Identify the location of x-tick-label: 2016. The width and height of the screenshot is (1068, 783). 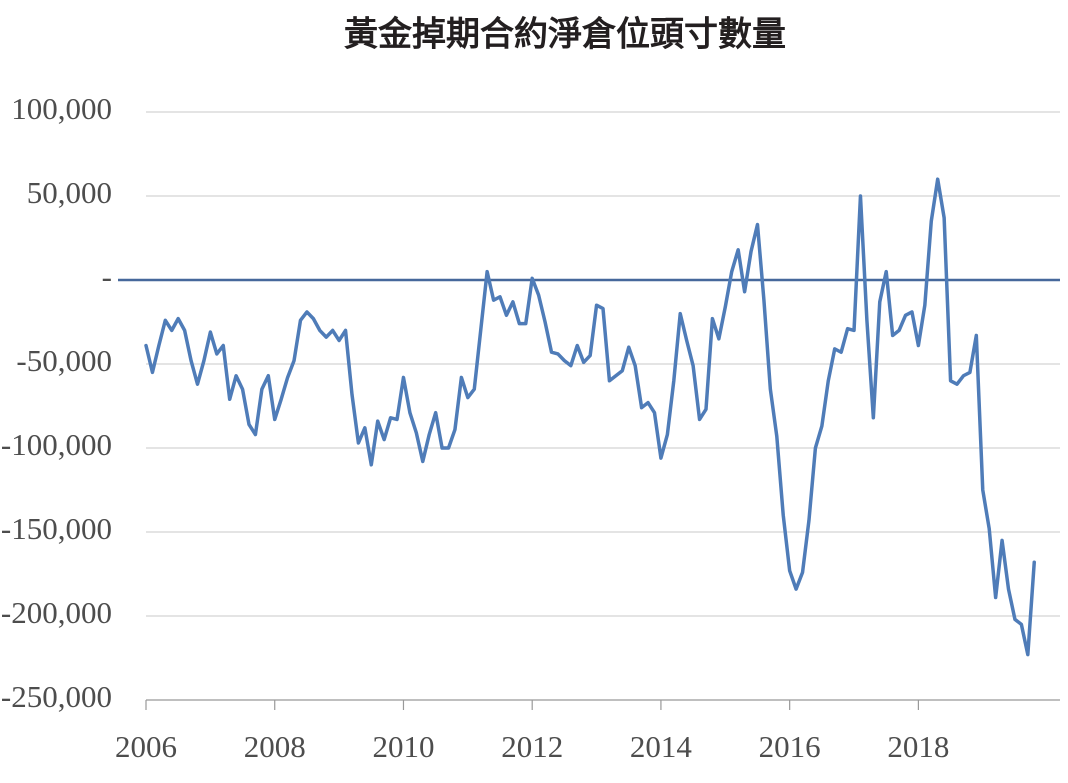
(790, 746).